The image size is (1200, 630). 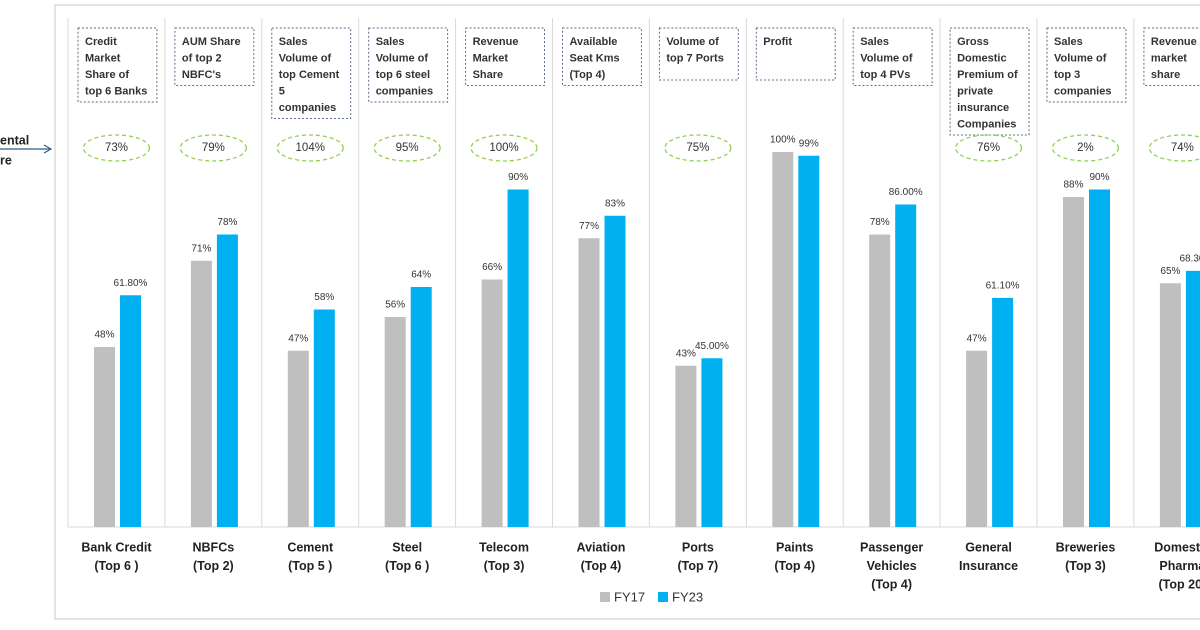 What do you see at coordinates (101, 42) in the screenshot?
I see `header-text: Credit` at bounding box center [101, 42].